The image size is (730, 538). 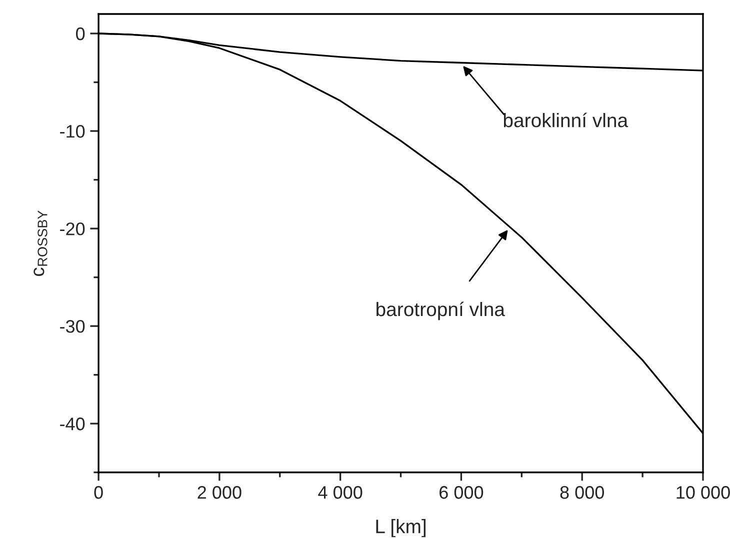 I want to click on y-tick-label: -30, so click(x=72, y=326).